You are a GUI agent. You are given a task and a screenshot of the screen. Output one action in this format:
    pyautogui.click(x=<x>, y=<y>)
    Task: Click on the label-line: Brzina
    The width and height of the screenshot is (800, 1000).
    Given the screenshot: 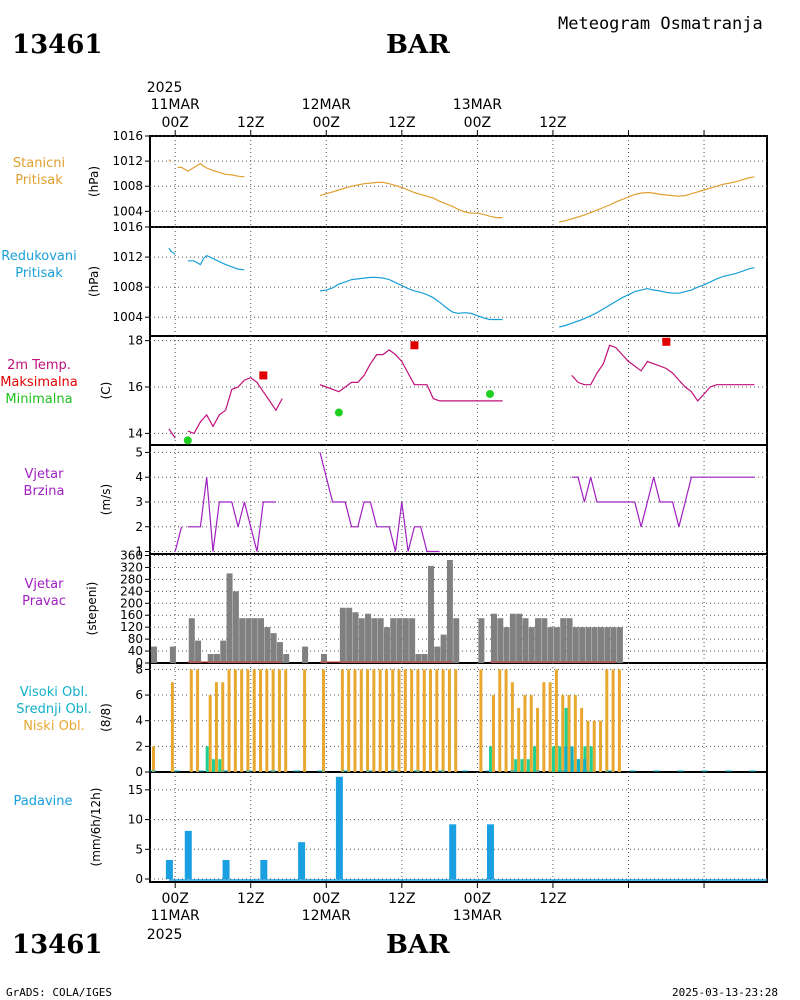 What is the action you would take?
    pyautogui.click(x=44, y=491)
    